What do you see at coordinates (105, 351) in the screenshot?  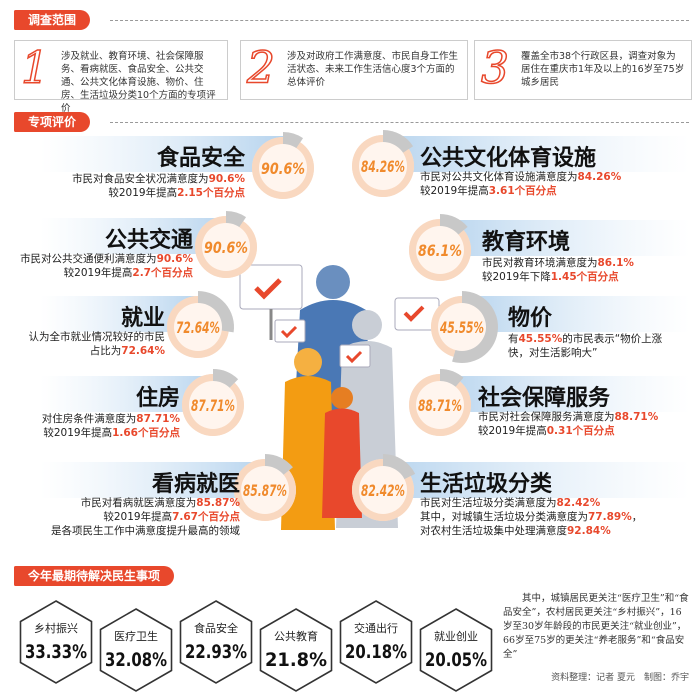 I see `text: 占比为` at bounding box center [105, 351].